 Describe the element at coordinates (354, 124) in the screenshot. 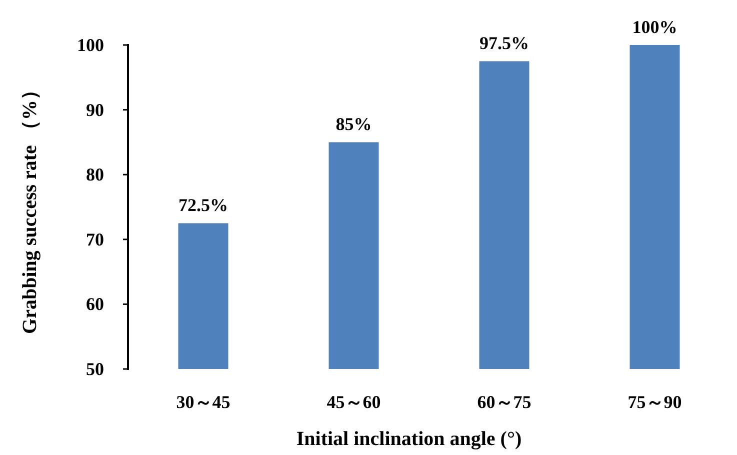

I see `data-label: 85%` at that location.